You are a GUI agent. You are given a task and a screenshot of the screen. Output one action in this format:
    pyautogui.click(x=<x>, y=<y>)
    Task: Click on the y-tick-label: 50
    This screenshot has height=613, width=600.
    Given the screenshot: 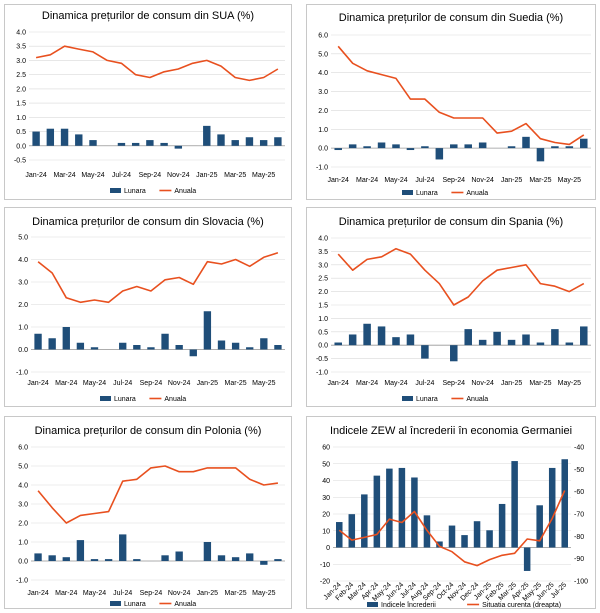 What is the action you would take?
    pyautogui.click(x=326, y=464)
    